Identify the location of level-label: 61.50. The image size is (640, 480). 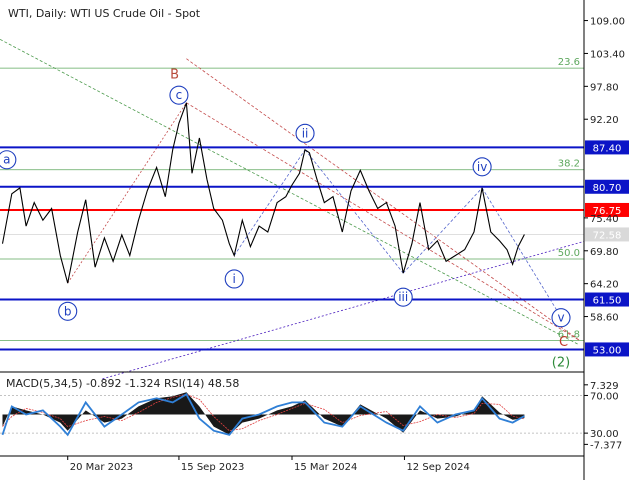
(607, 301).